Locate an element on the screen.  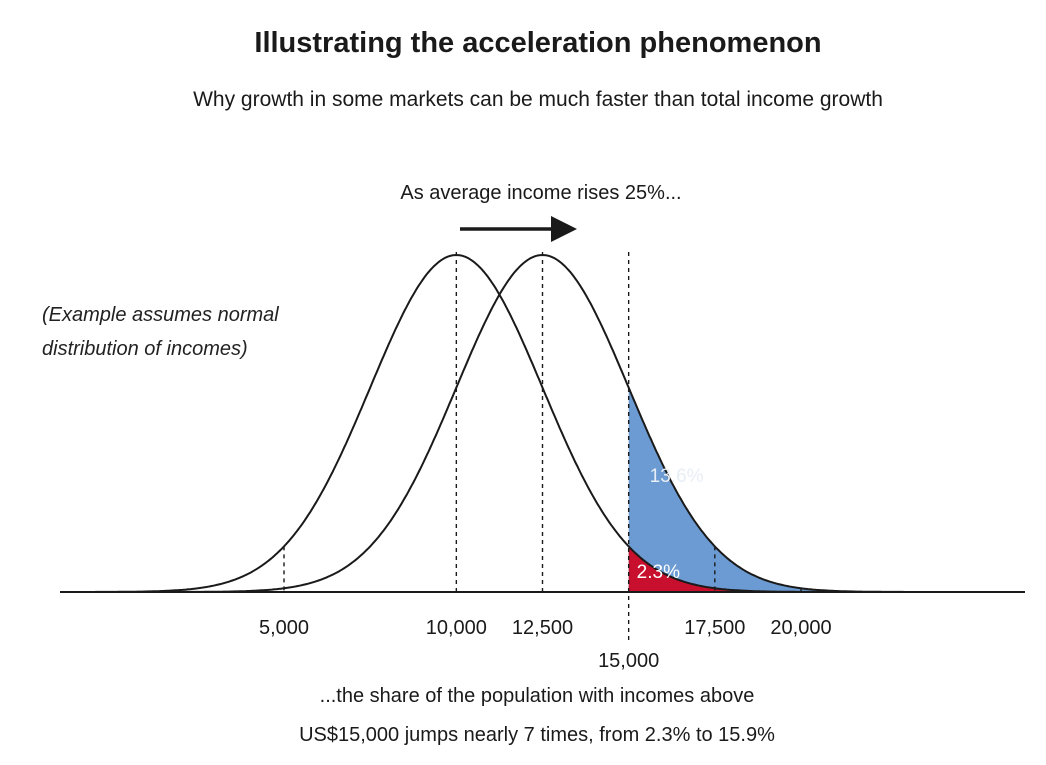
before-shaded-area is located at coordinates (693, 569).